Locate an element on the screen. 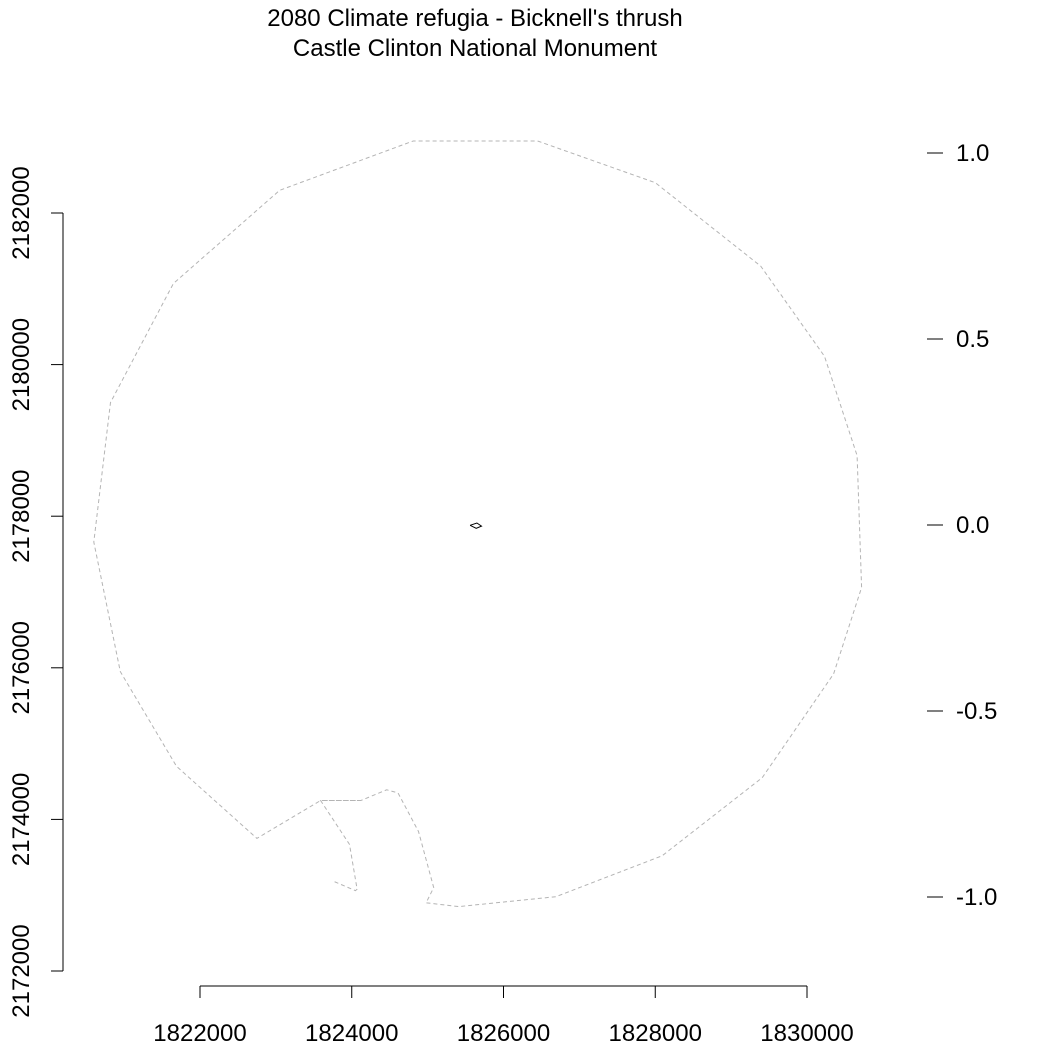  y-tick-label: 2182000 is located at coordinates (21, 212).